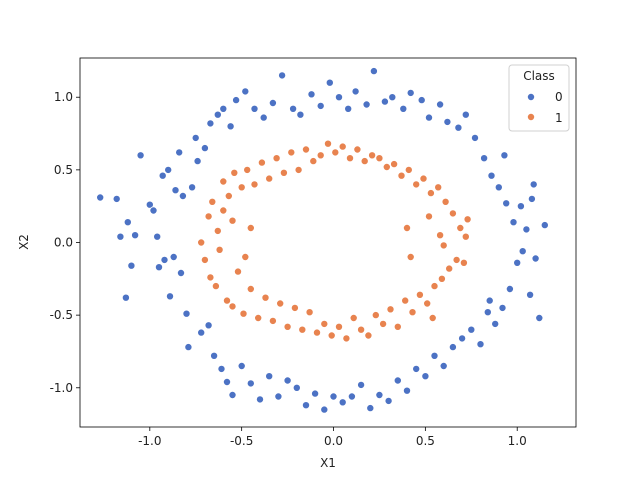 This screenshot has height=480, width=640. Describe the element at coordinates (328, 463) in the screenshot. I see `x-axis-label: X1` at that location.